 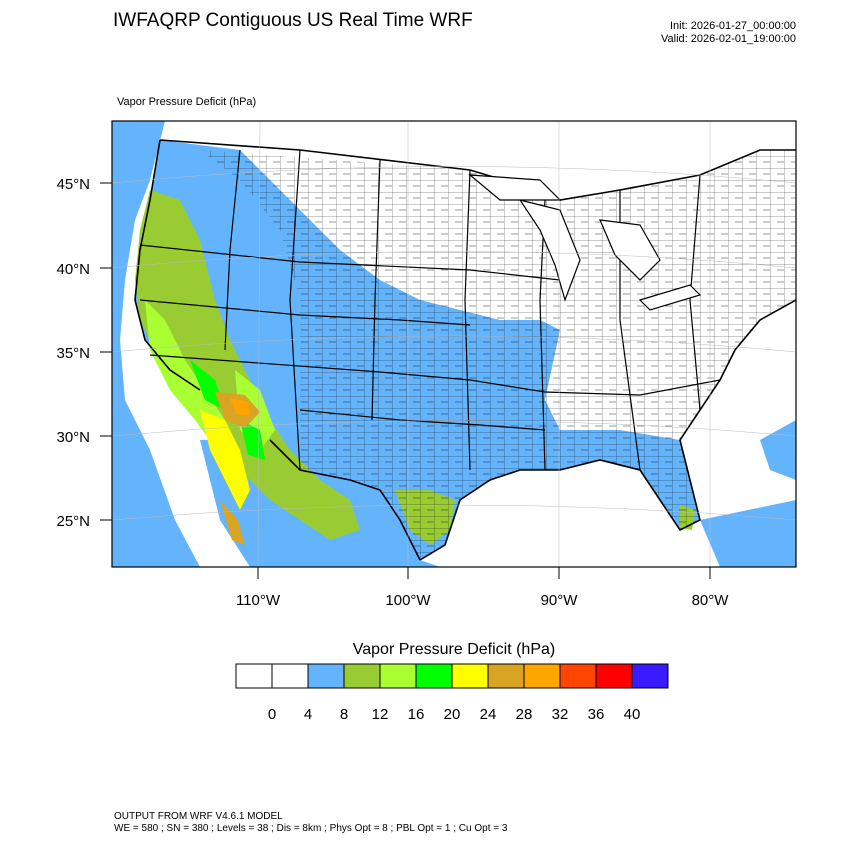 I want to click on colorbar-tick-label: 8, so click(x=344, y=714).